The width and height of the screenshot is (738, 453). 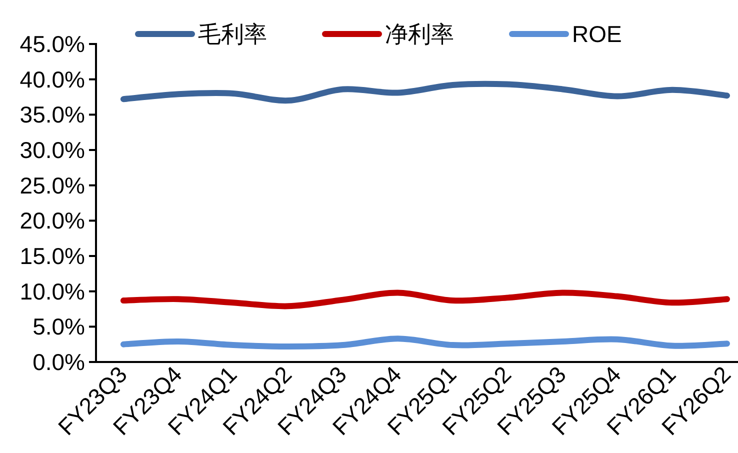 I want to click on y-tick-label: 20.0%, so click(x=52, y=221).